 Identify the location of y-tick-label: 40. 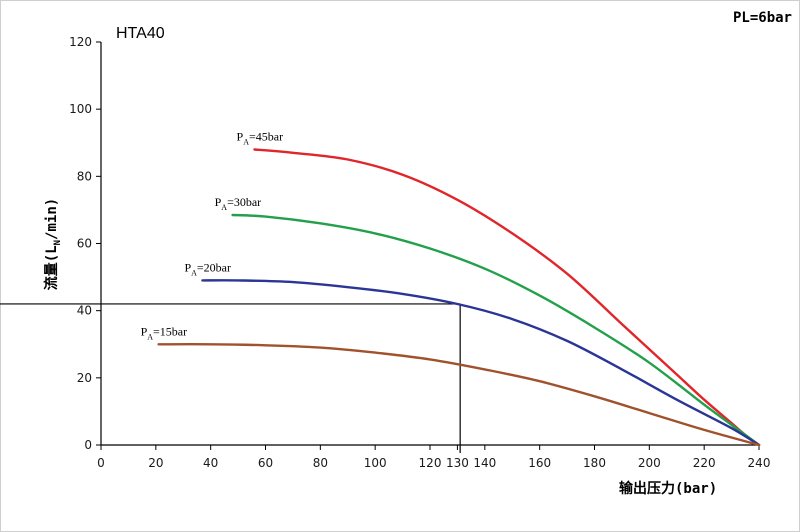
(84, 311).